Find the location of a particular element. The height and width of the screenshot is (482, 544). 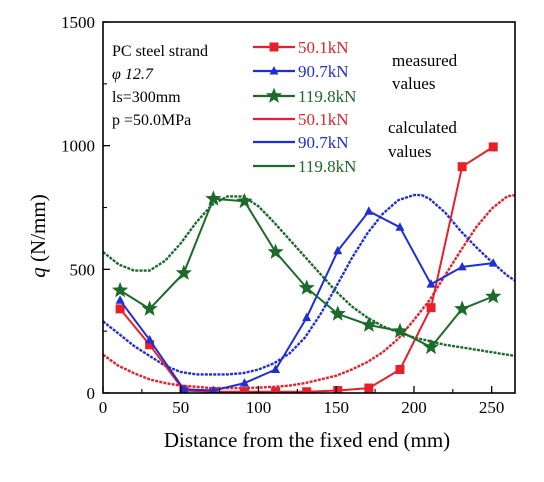

note-measured-1: measured is located at coordinates (425, 60).